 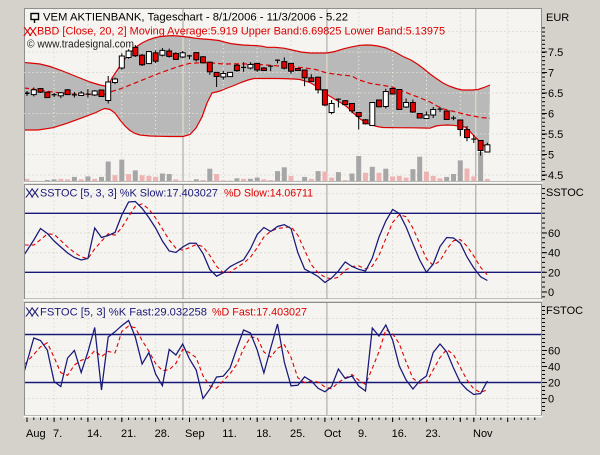 I want to click on svg-text: 7., so click(x=57, y=434).